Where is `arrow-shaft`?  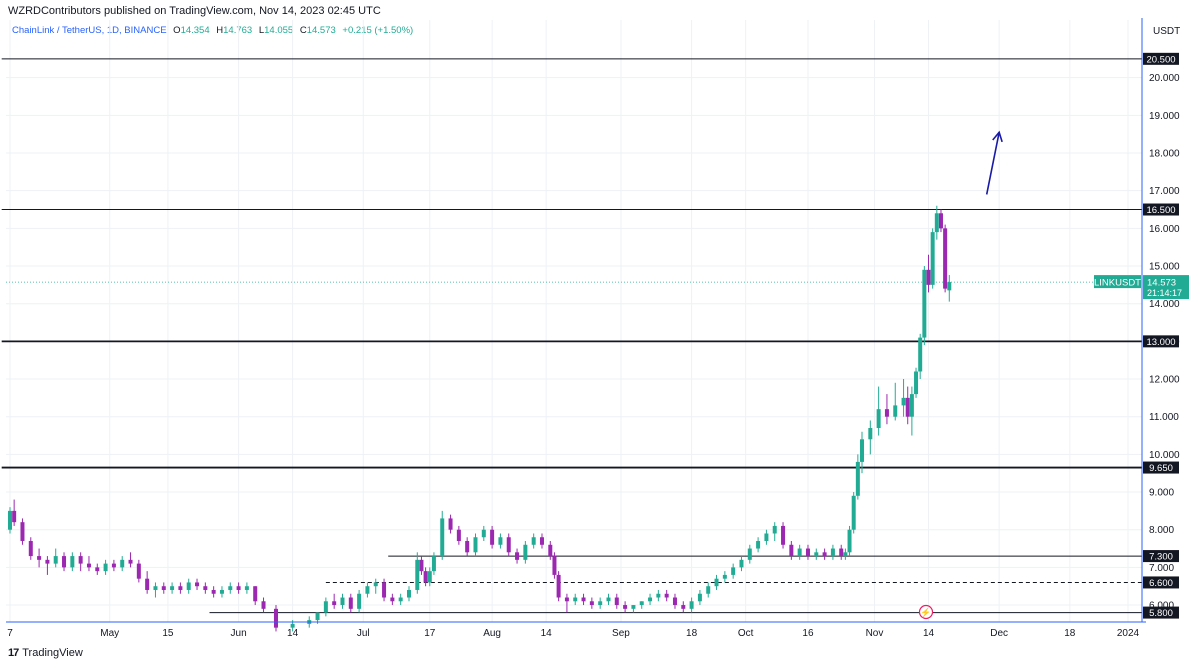
arrow-shaft is located at coordinates (992, 163).